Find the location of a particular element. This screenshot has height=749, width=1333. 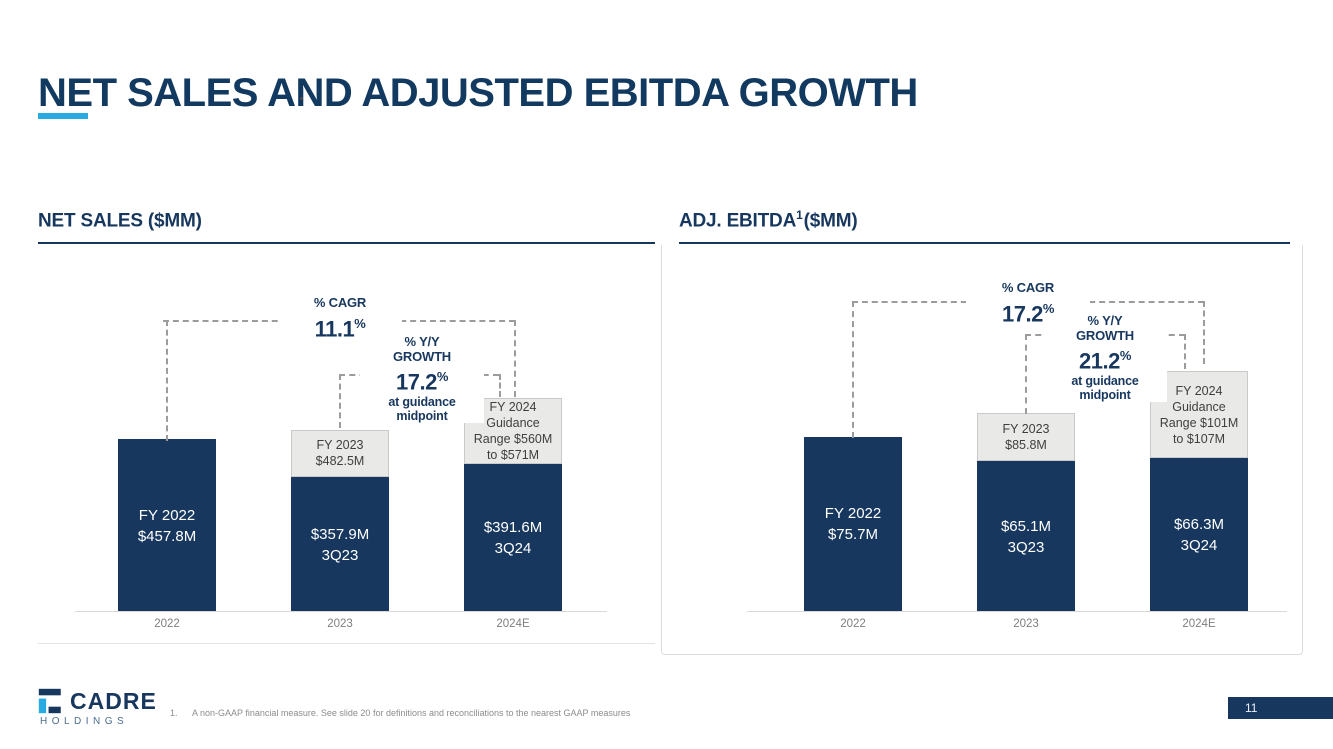

yoy-annotation: % Y/Y GROWTH 17.2% at guidance midpoint is located at coordinates (422, 379).